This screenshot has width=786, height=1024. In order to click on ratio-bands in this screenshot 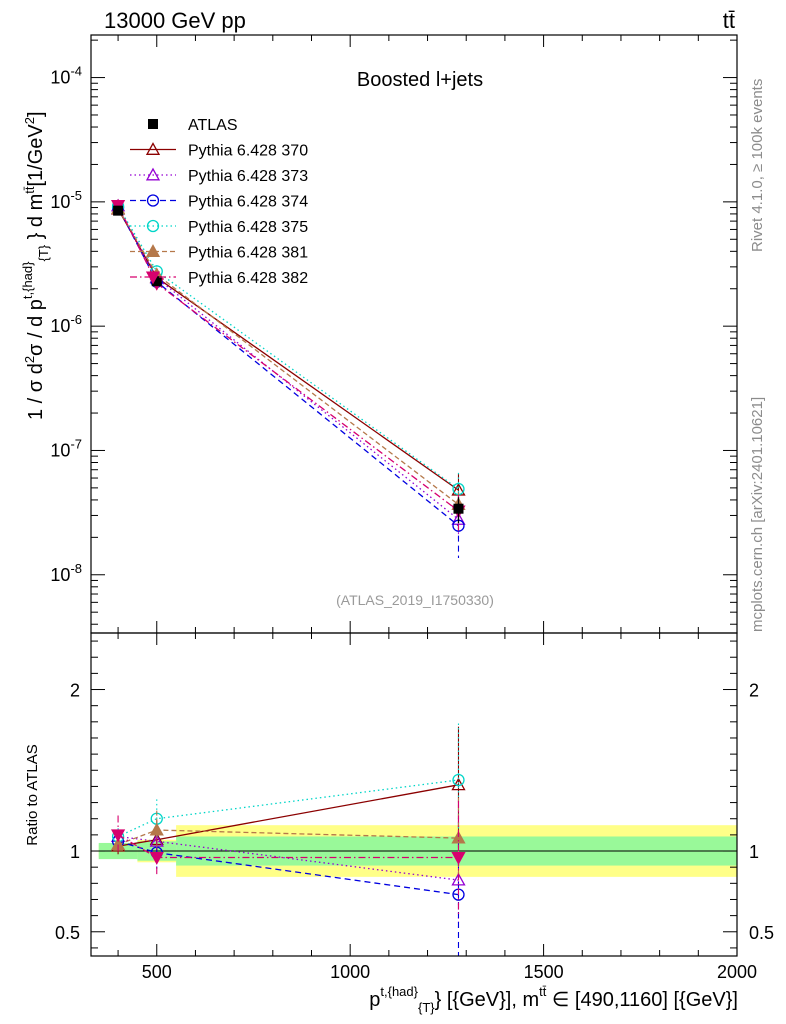, I will do `click(414, 851)`.